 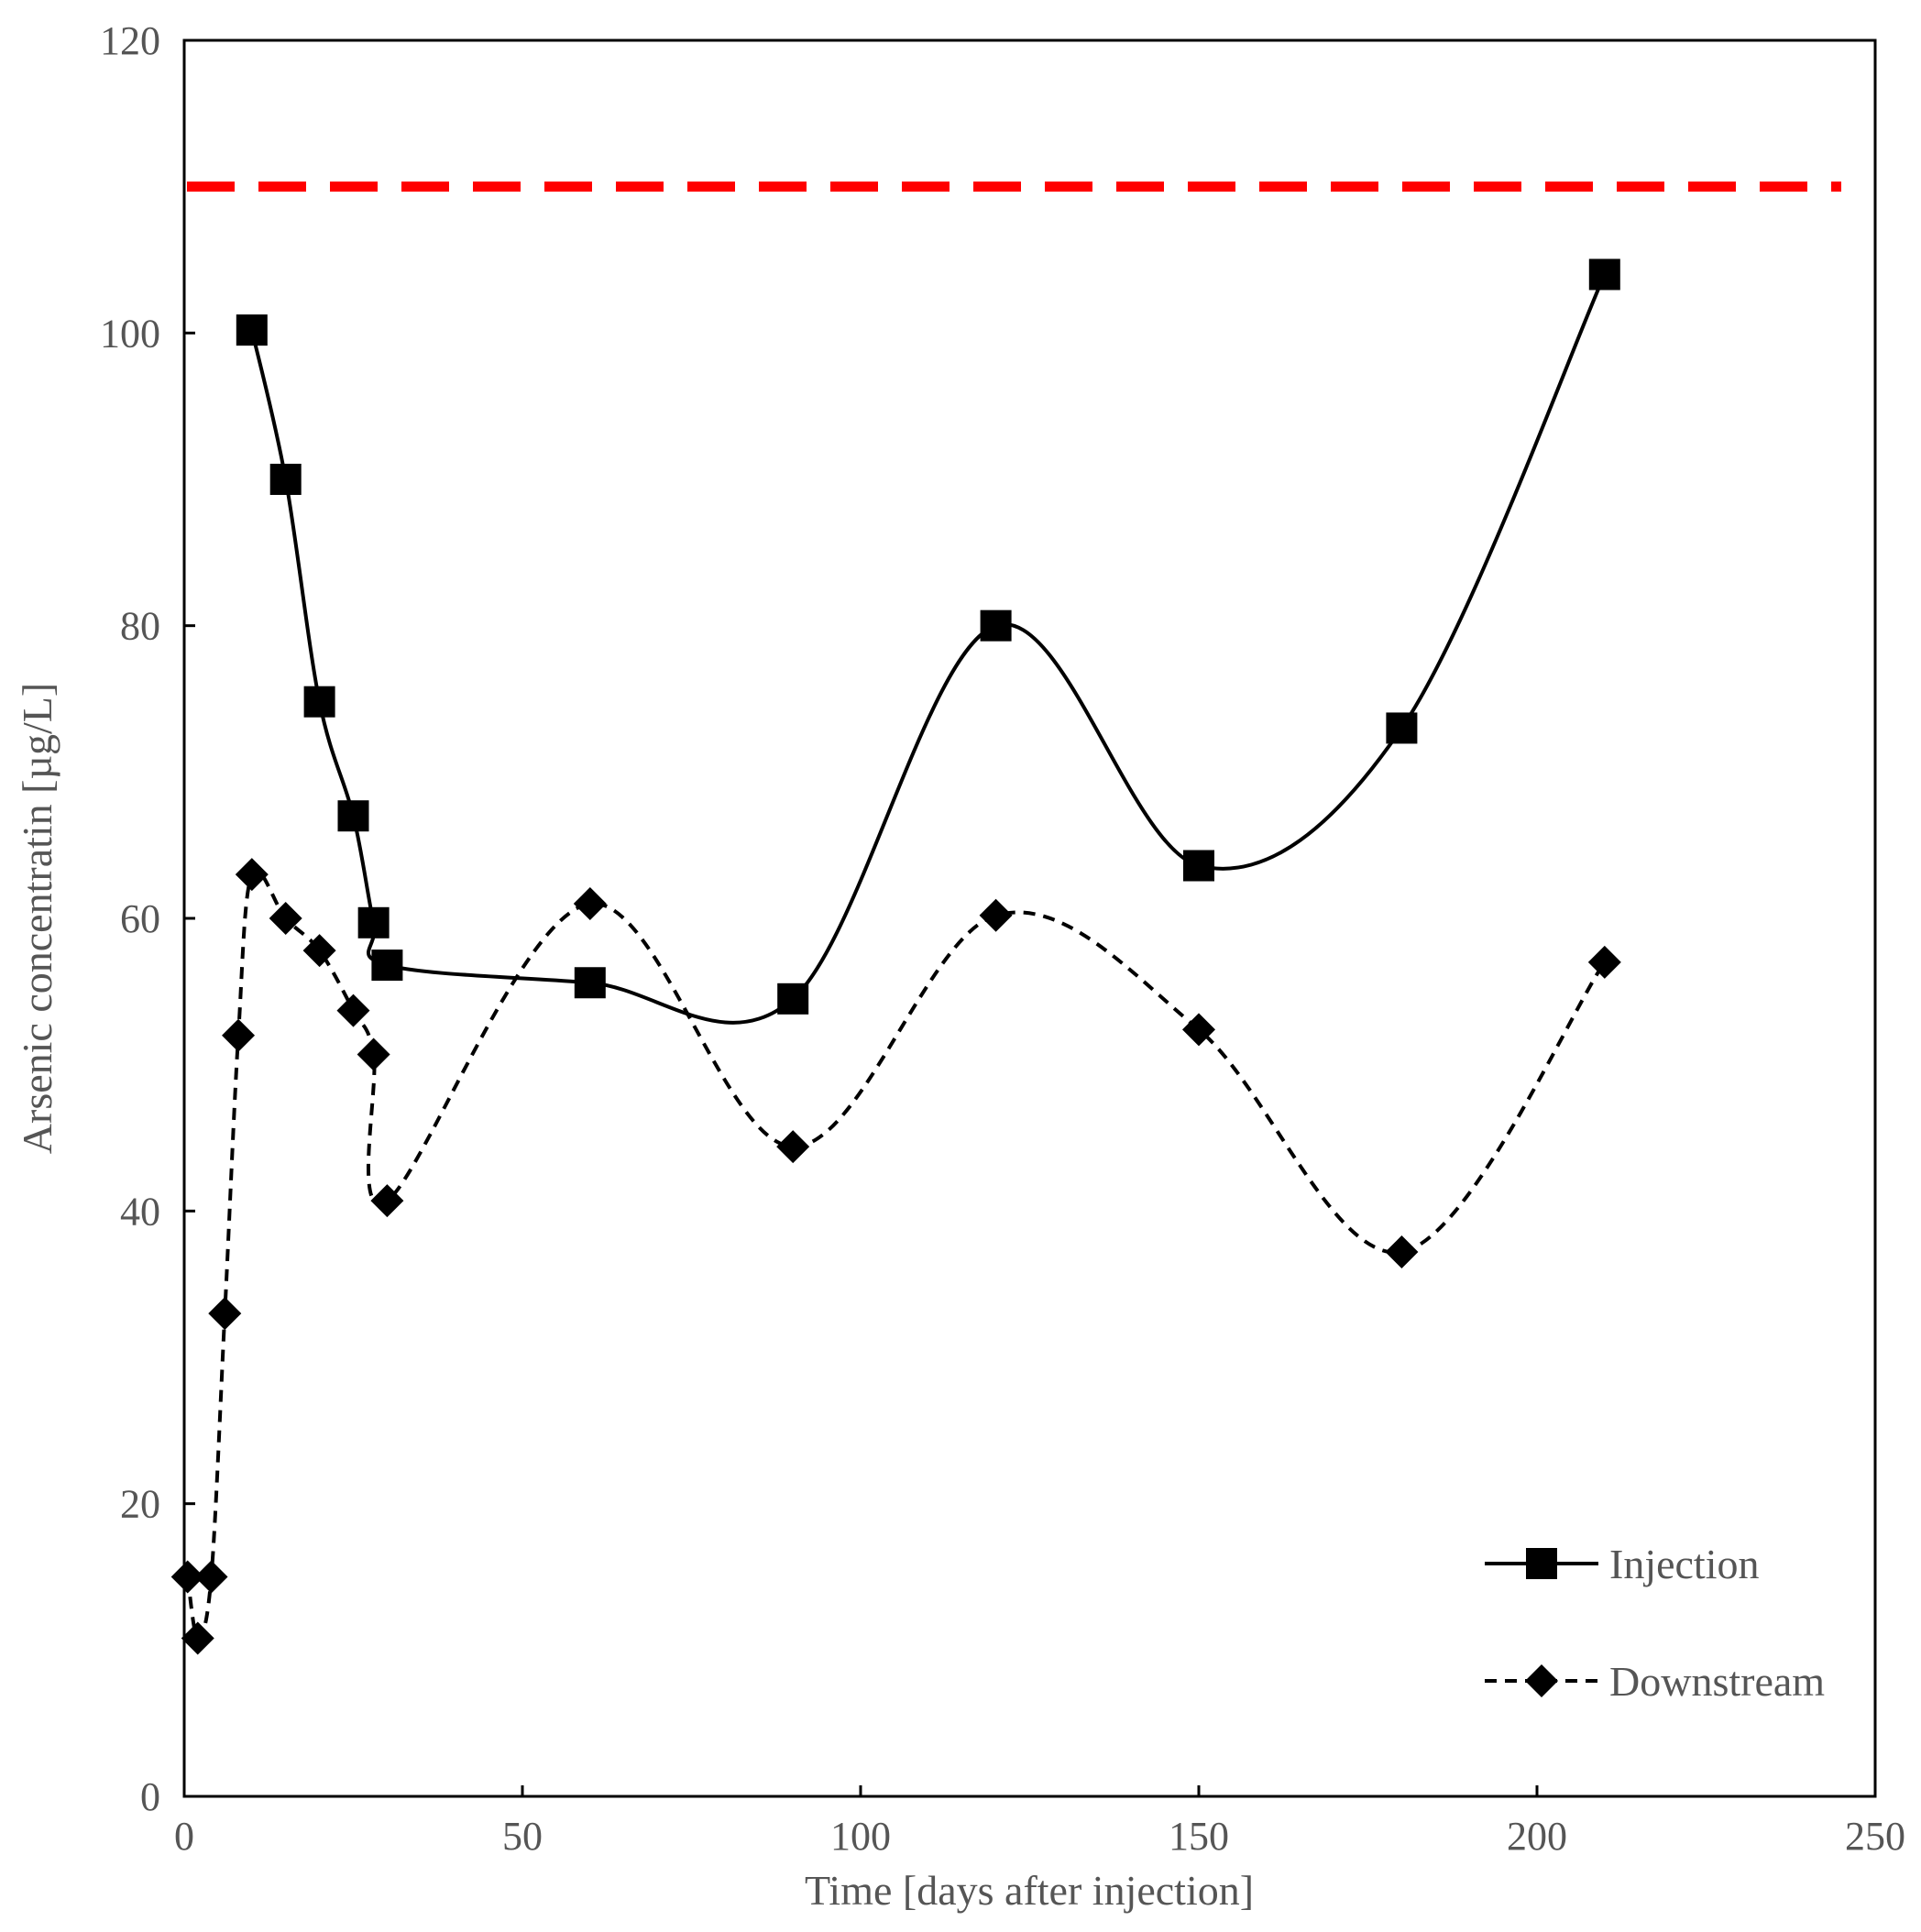 I want to click on y-axis-ticks: 0 20 40 60 80 100 120, so click(x=148, y=918).